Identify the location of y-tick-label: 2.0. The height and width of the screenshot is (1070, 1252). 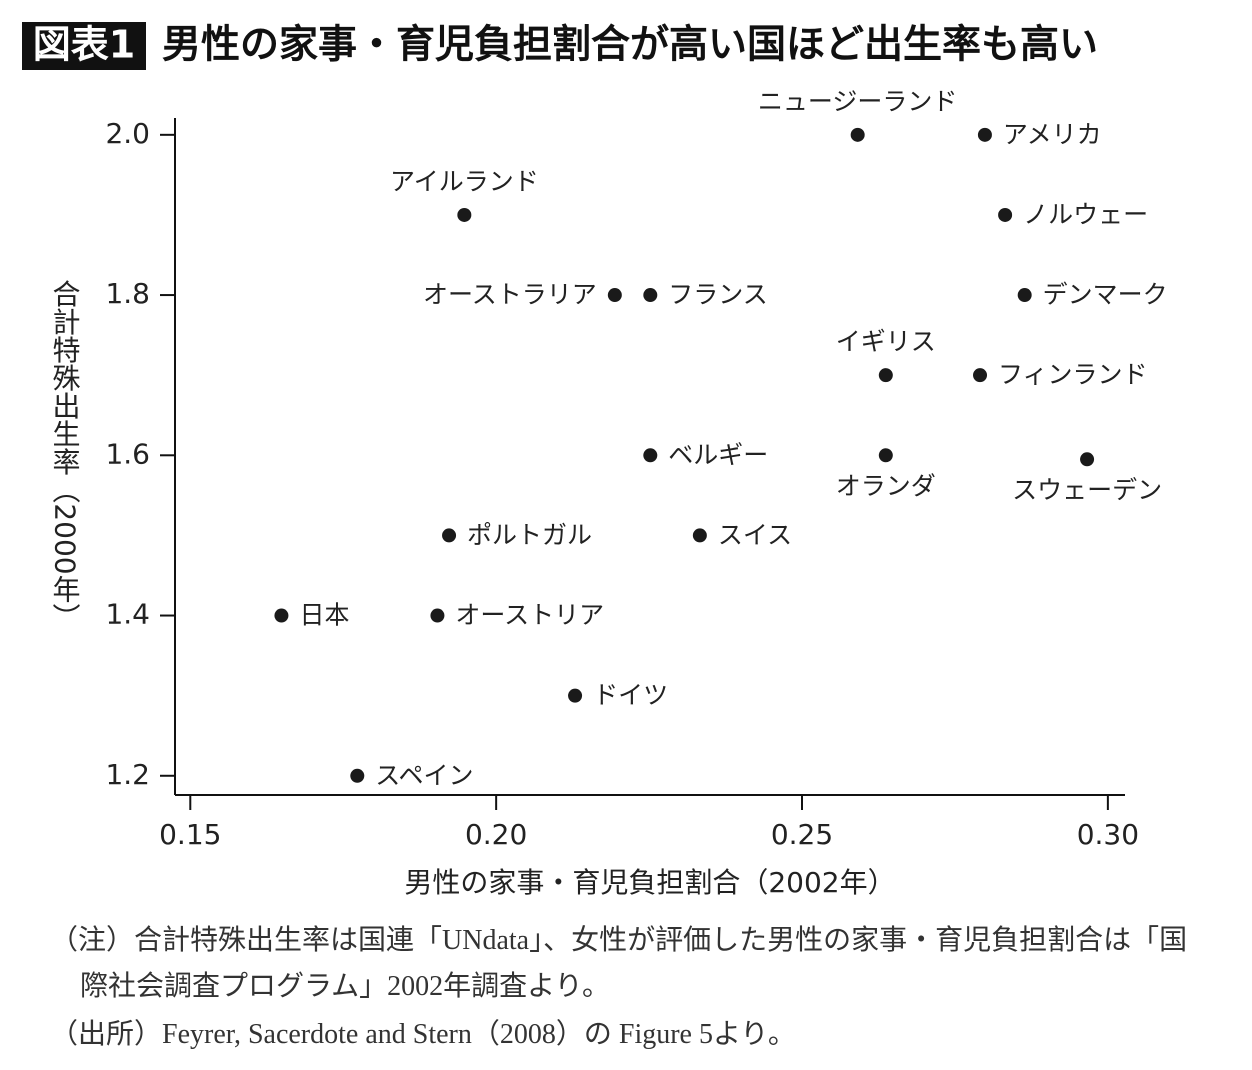
(127, 133).